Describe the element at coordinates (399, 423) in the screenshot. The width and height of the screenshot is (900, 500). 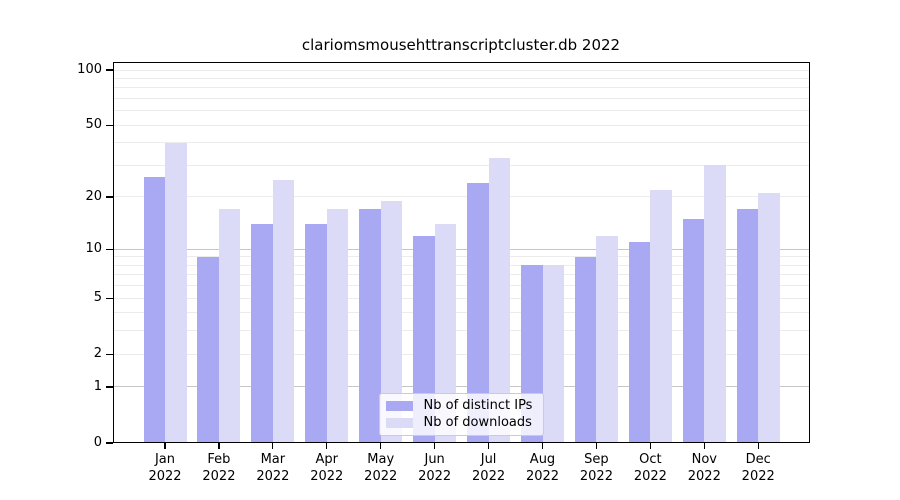
I see `legend-swatch-downloads` at that location.